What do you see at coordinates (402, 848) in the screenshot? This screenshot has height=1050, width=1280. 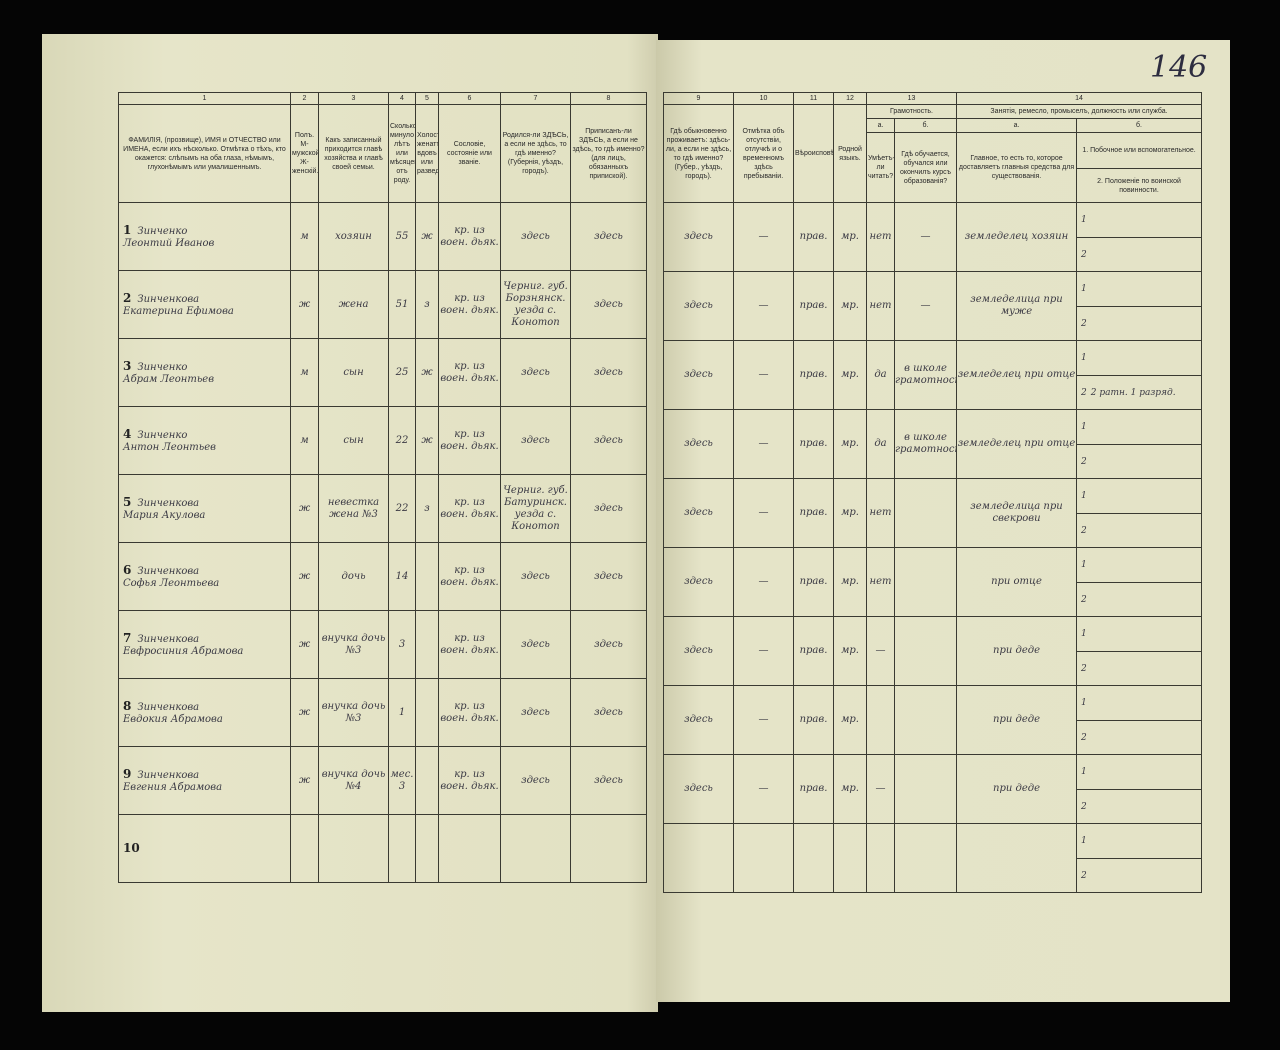 I see `age-cell` at bounding box center [402, 848].